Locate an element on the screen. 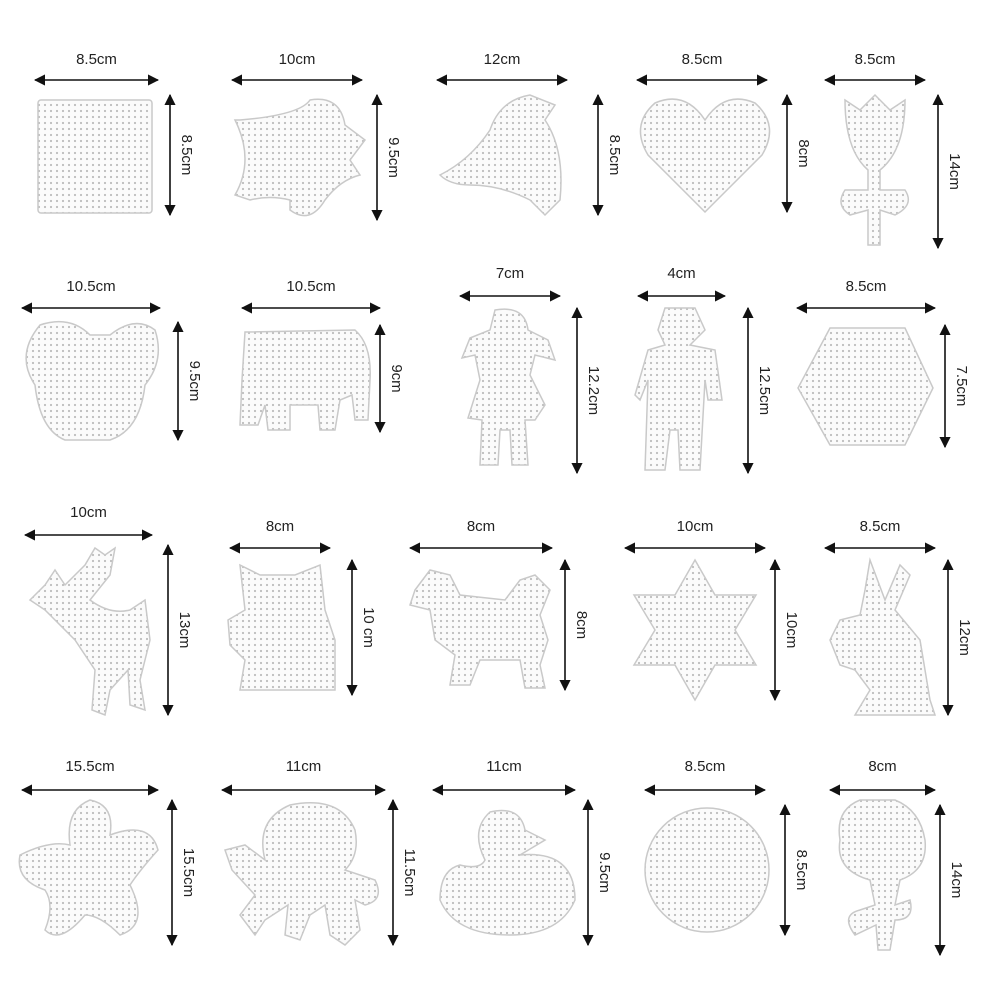  rabbit-board is located at coordinates (883, 636).